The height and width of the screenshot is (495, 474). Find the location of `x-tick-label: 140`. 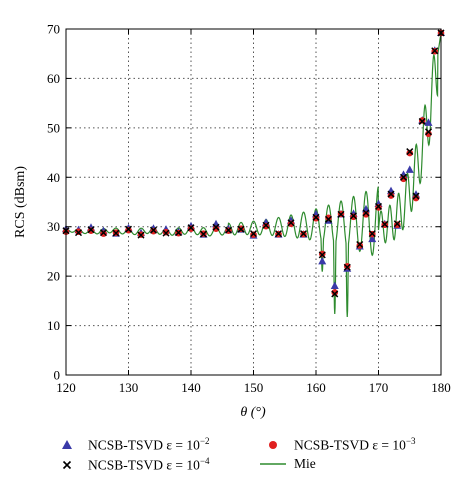

x-tick-label: 140 is located at coordinates (191, 387).